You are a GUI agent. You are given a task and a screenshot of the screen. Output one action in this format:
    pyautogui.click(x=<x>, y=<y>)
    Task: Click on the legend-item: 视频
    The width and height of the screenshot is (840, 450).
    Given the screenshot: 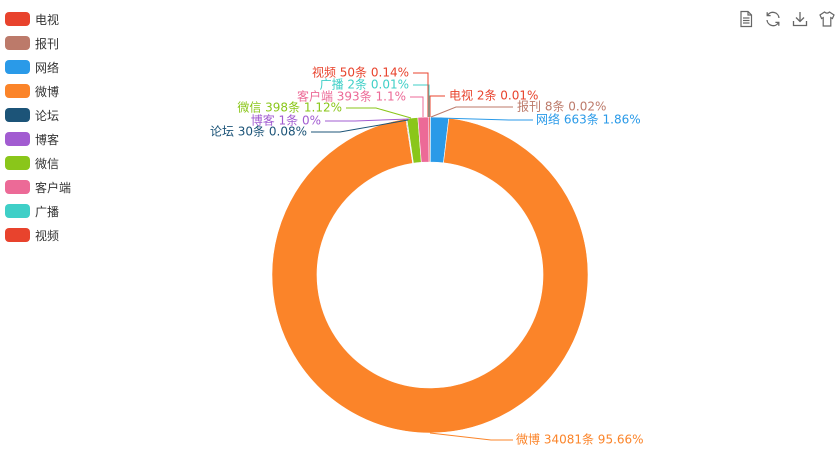 What is the action you would take?
    pyautogui.click(x=38, y=235)
    